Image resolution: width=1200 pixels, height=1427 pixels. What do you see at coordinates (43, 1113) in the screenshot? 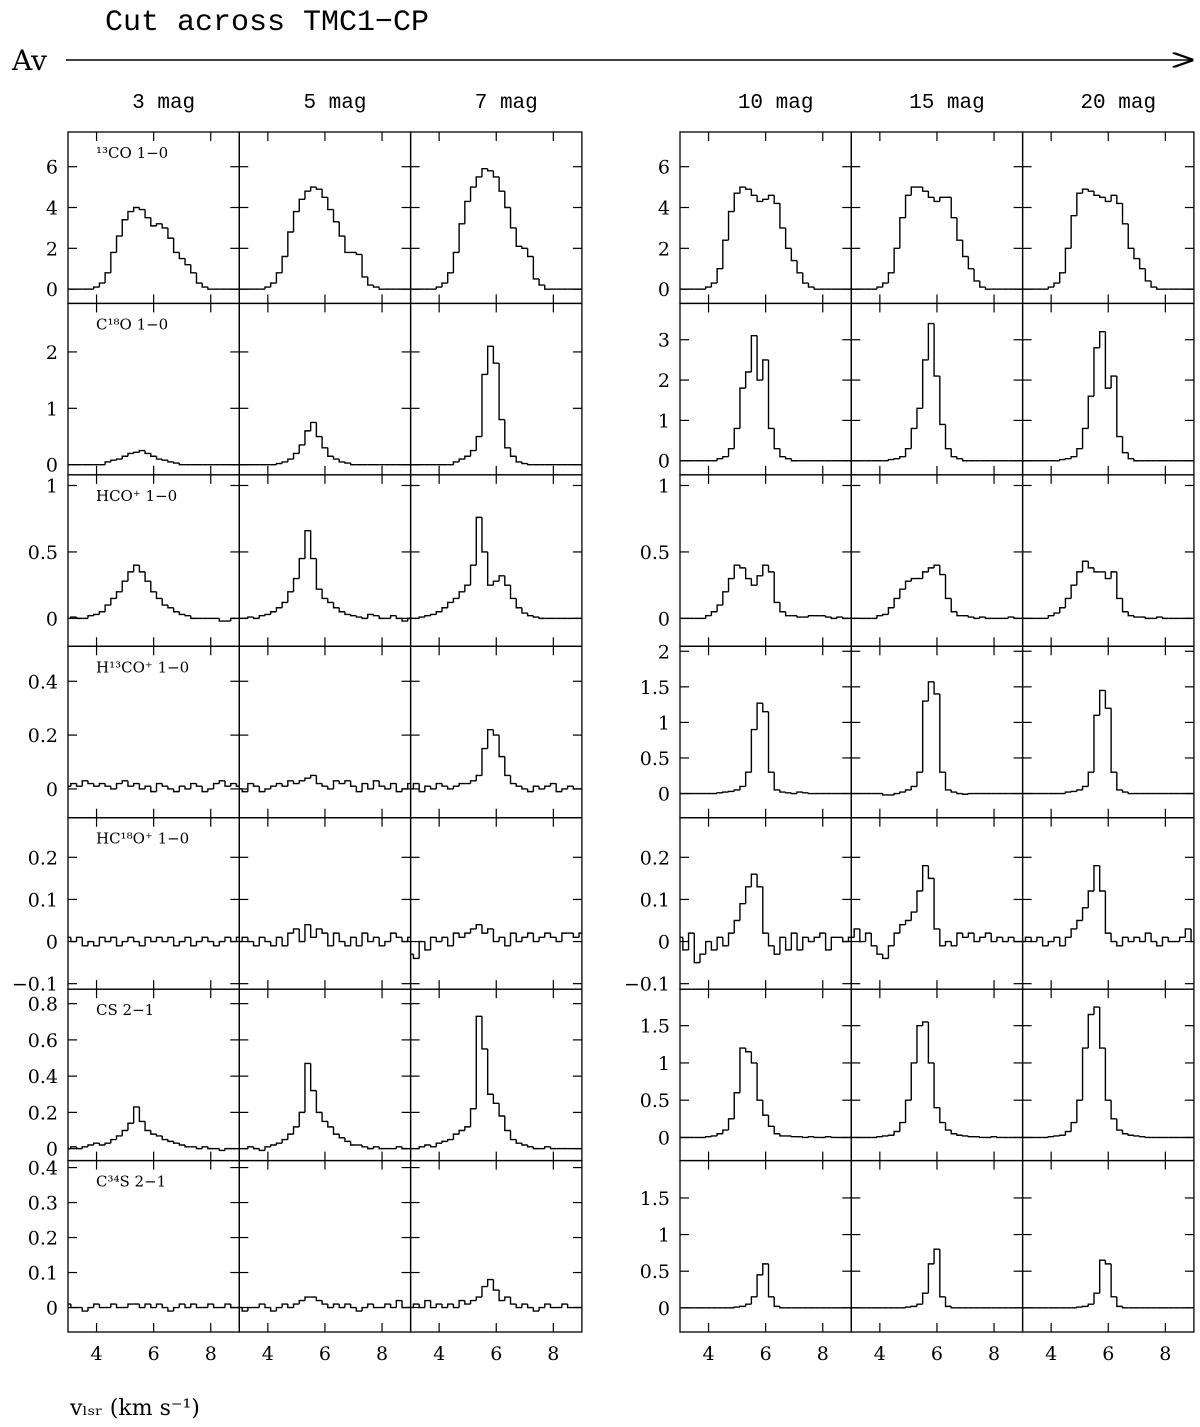
I see `y-tick-label: 0.2` at bounding box center [43, 1113].